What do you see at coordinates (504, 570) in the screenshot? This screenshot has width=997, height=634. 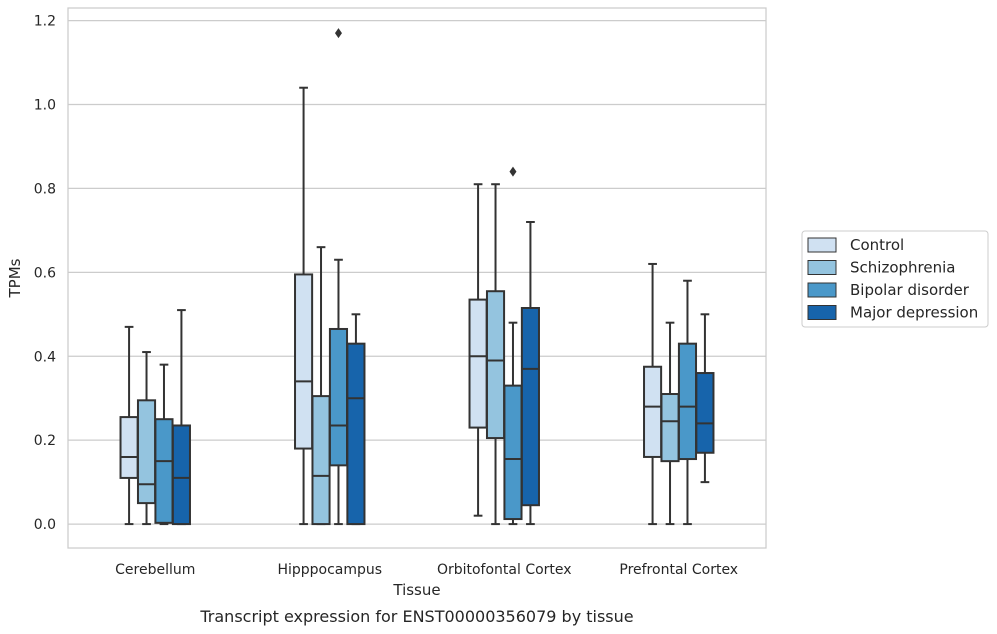 I see `x-tick-label: Orbitofontal Cortex` at bounding box center [504, 570].